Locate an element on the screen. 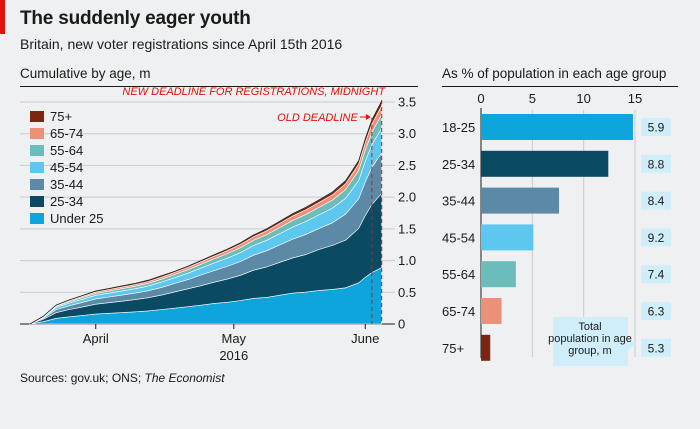 The height and width of the screenshot is (429, 700). total-callout-text: group, m is located at coordinates (589, 351).